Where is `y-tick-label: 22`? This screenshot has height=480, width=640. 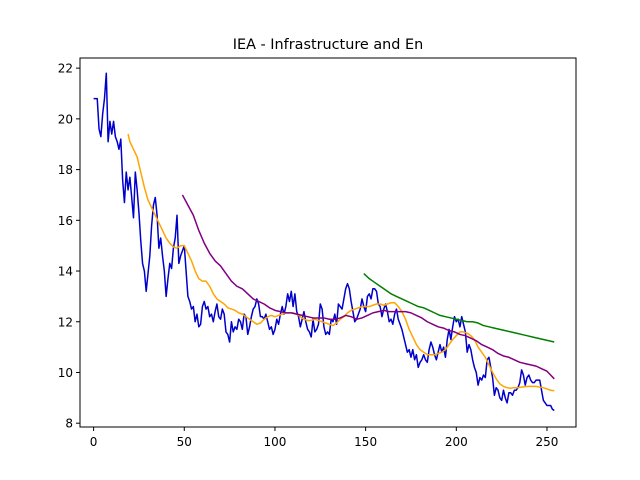 y-tick-label: 22 is located at coordinates (65, 69).